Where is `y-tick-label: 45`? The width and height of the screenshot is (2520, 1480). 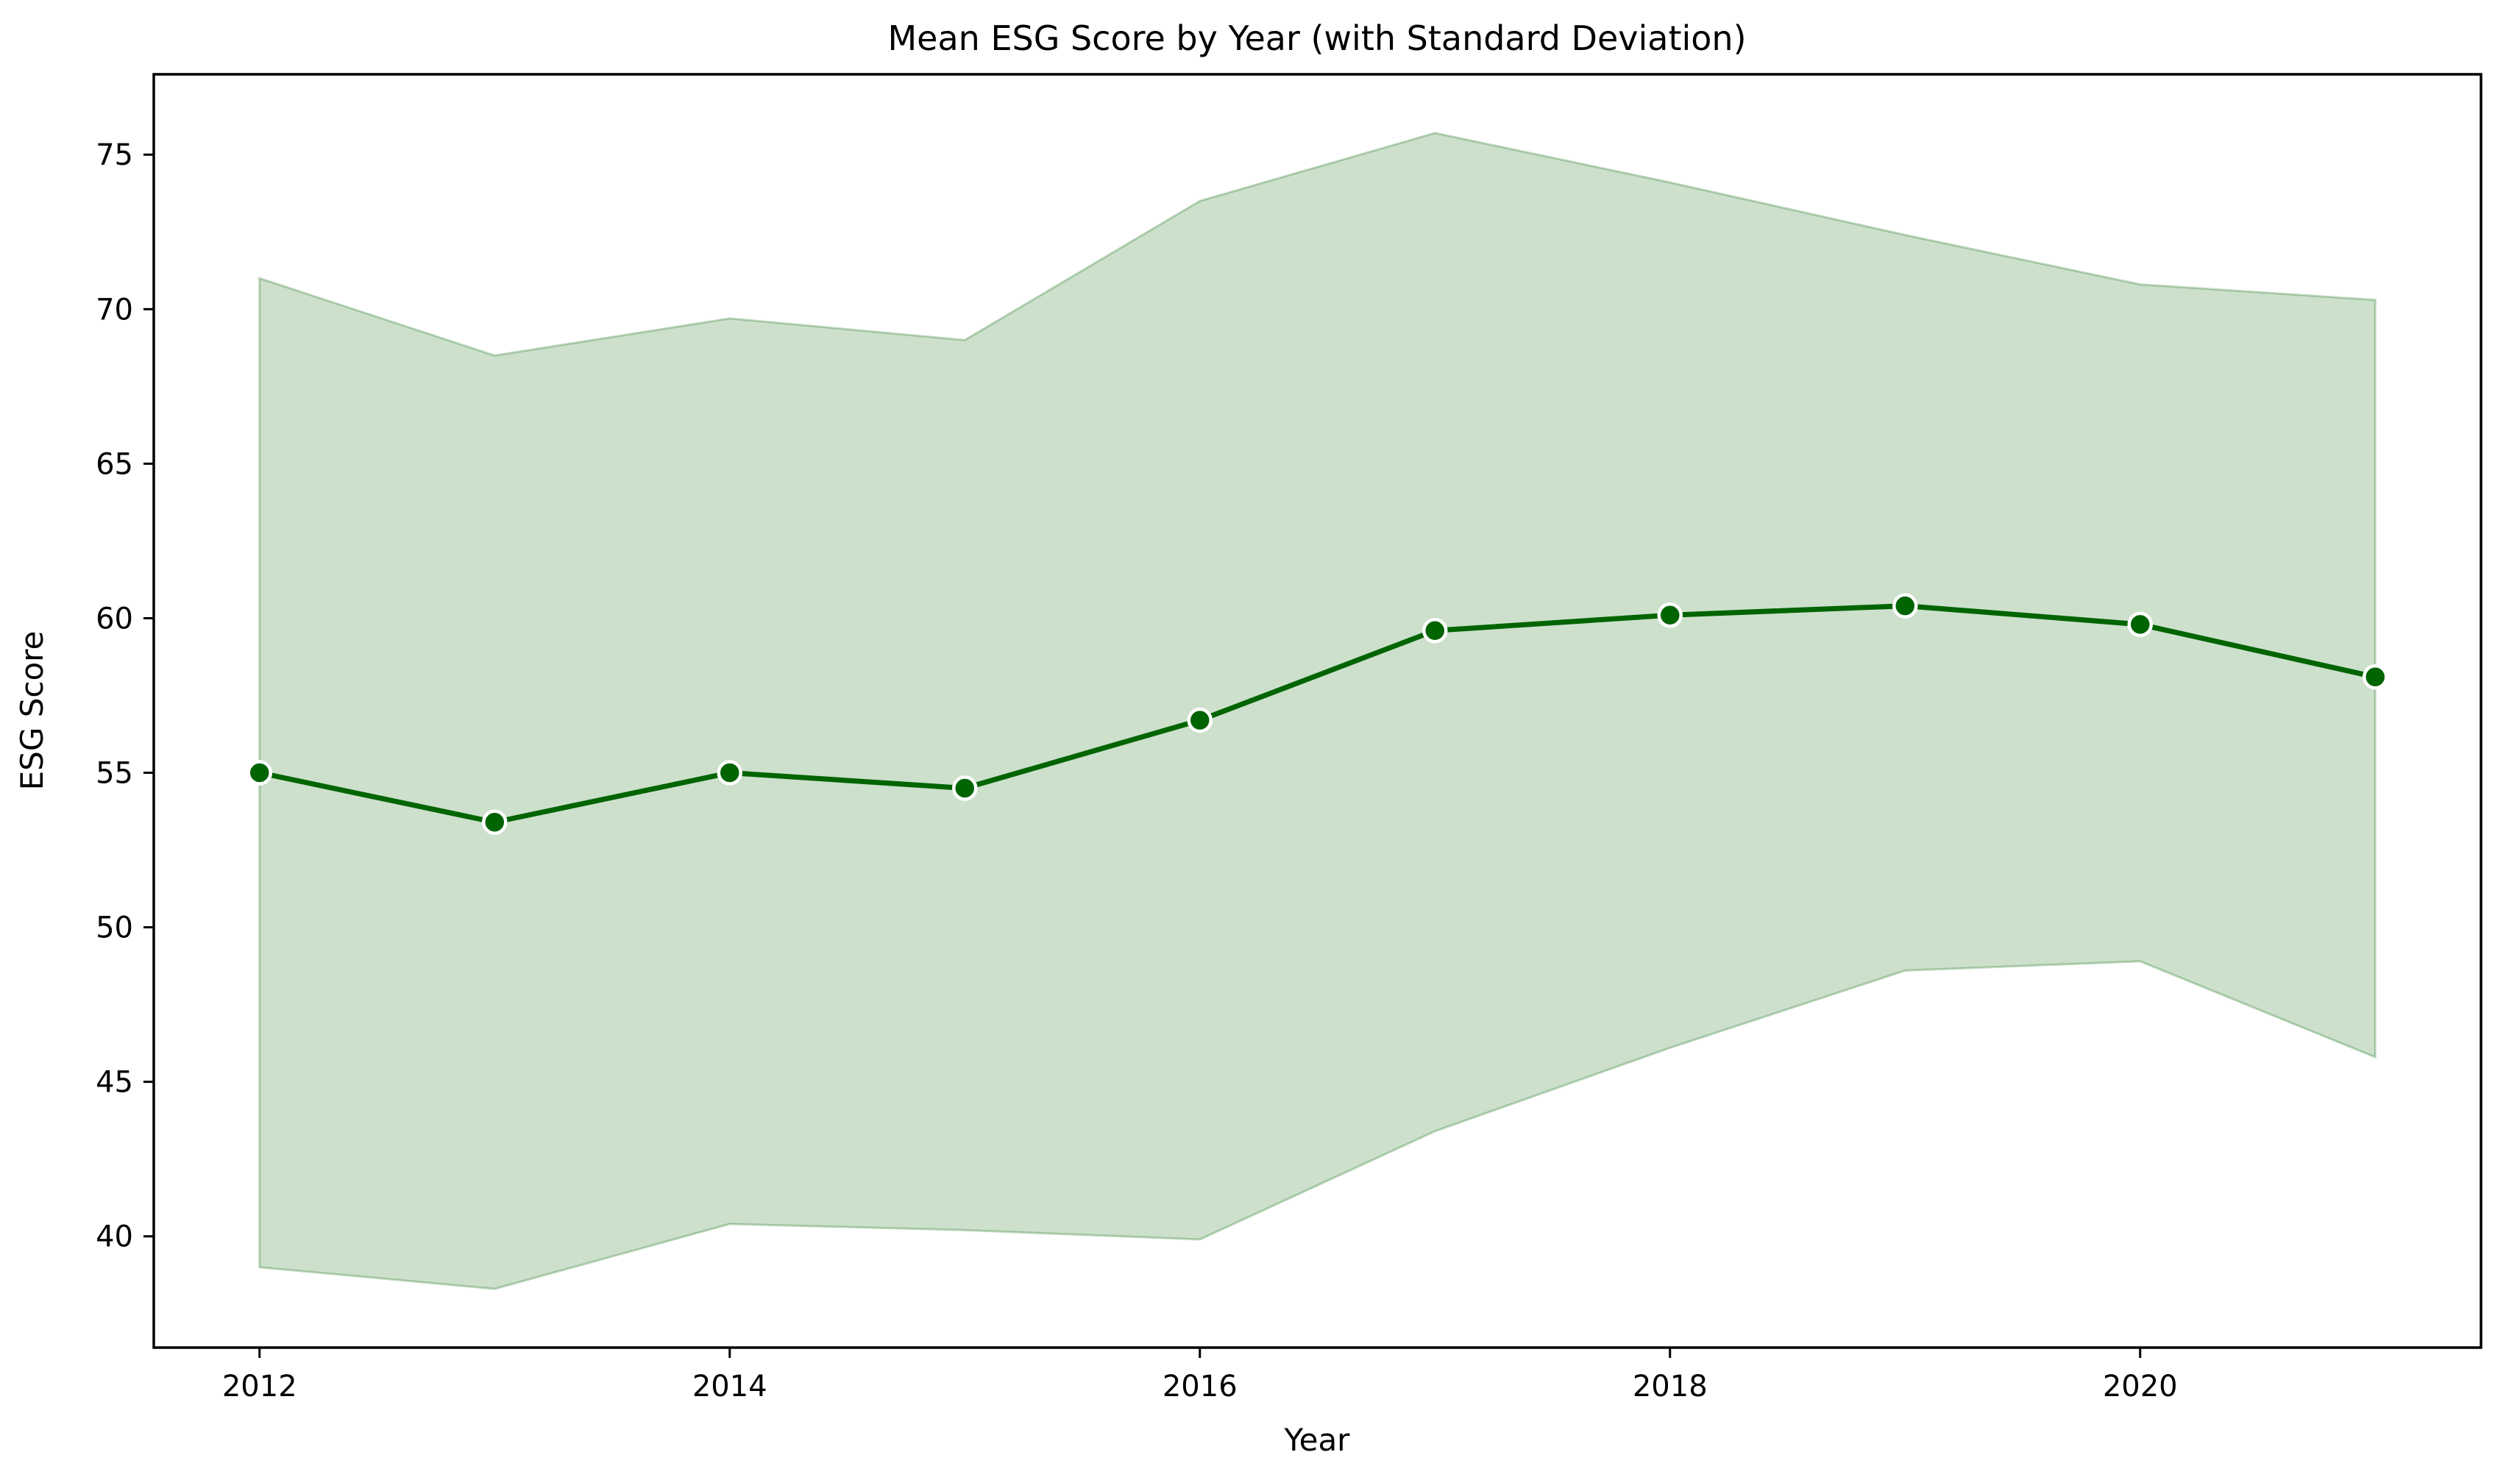 y-tick-label: 45 is located at coordinates (114, 1083).